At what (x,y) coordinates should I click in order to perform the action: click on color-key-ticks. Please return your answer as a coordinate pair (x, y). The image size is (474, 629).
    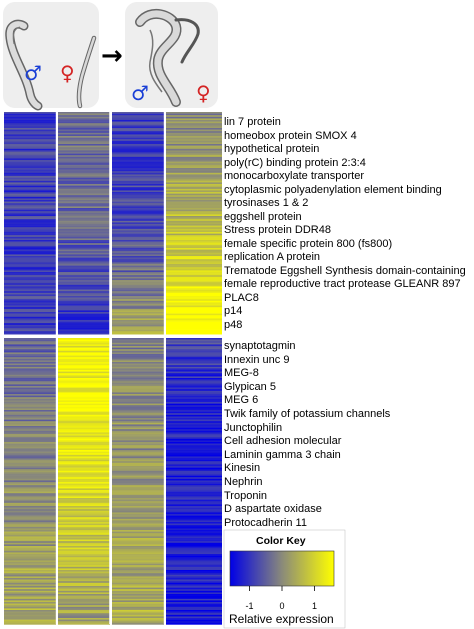
    Looking at the image, I should click on (282, 588).